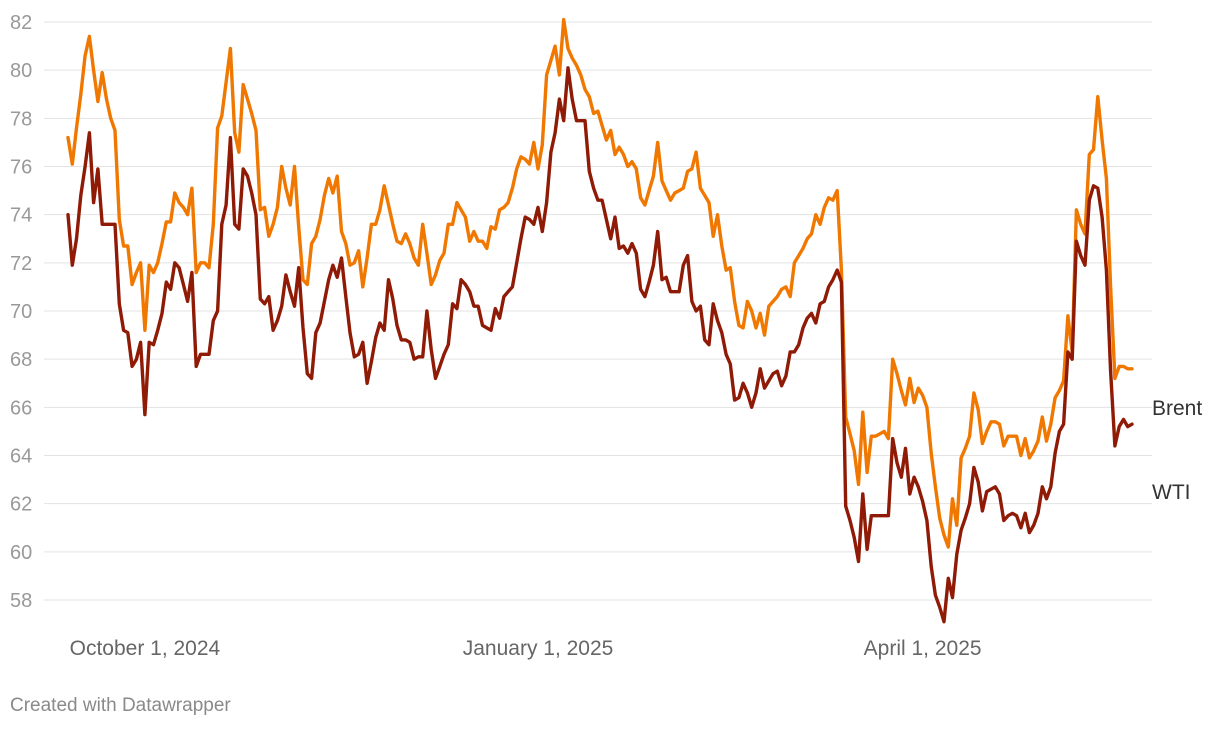 This screenshot has height=730, width=1220. I want to click on wti-series-label: WTI, so click(1171, 492).